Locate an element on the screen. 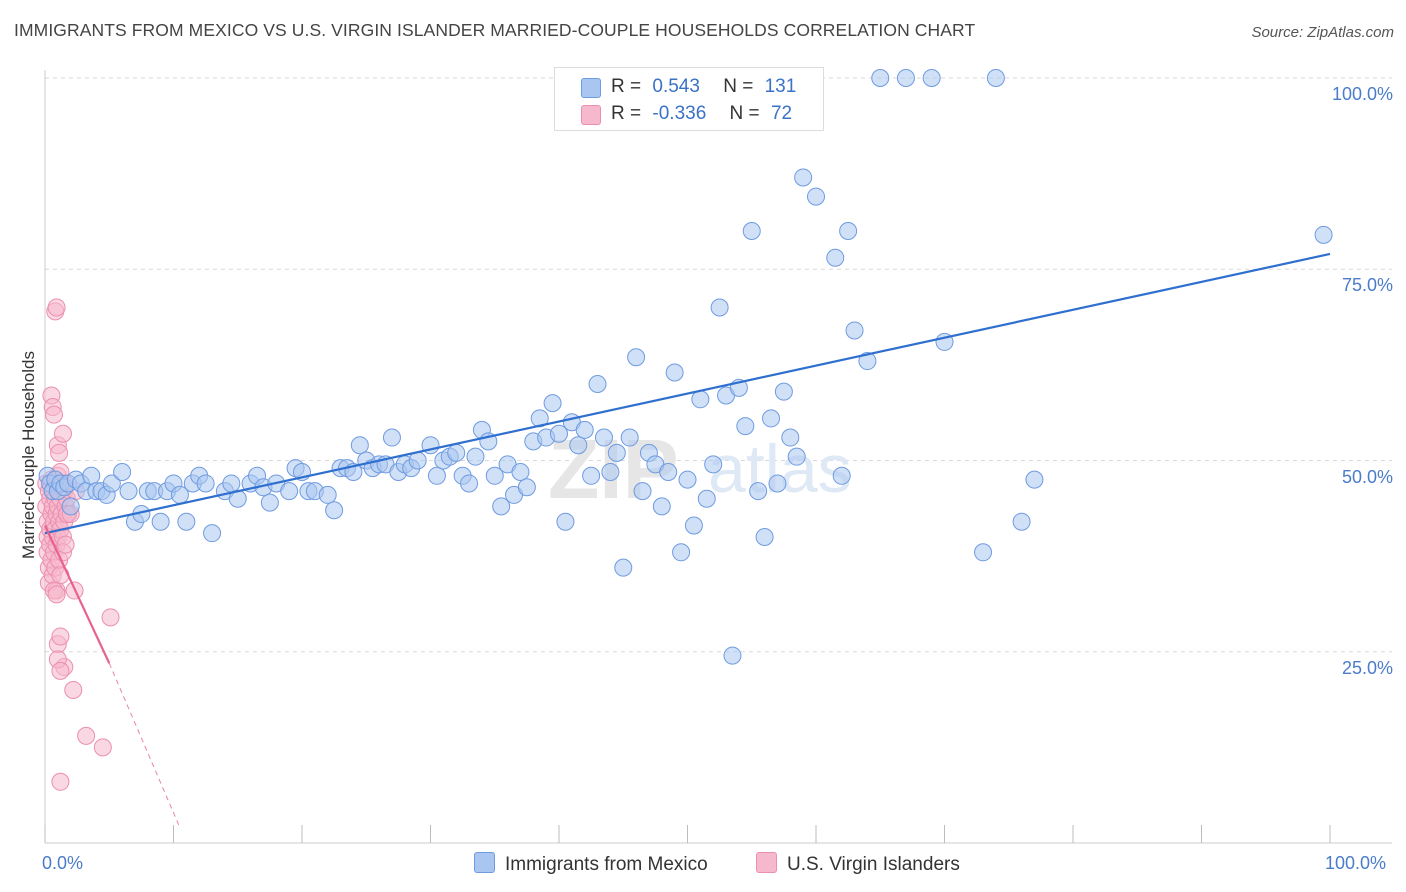  trend-line-virgin-islanders is located at coordinates (77, 594).